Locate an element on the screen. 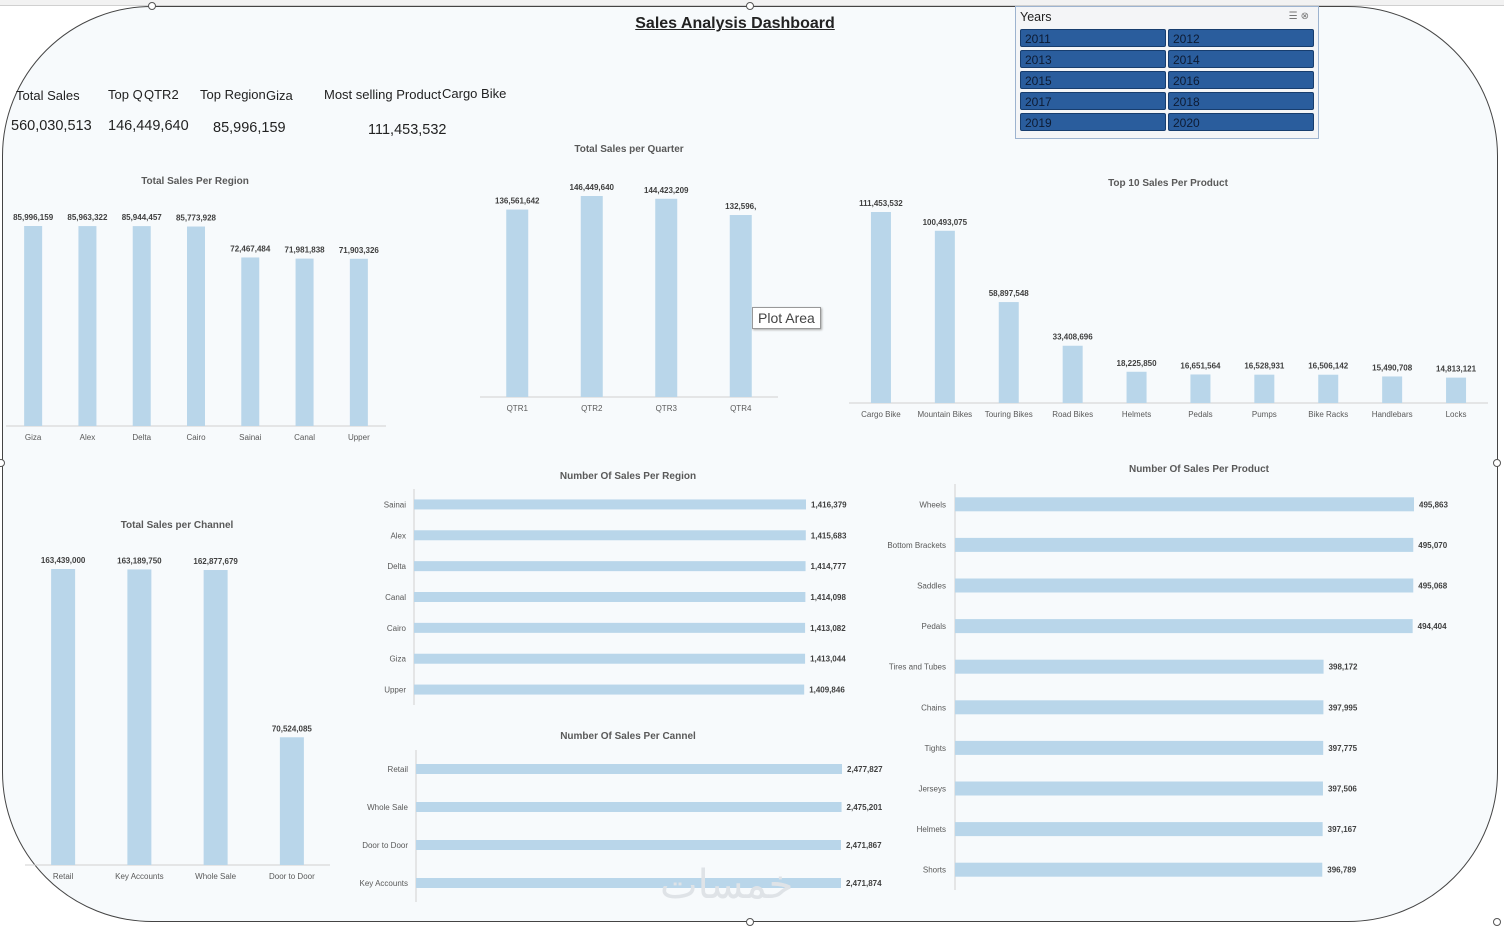  category-label: Wheels is located at coordinates (932, 504).